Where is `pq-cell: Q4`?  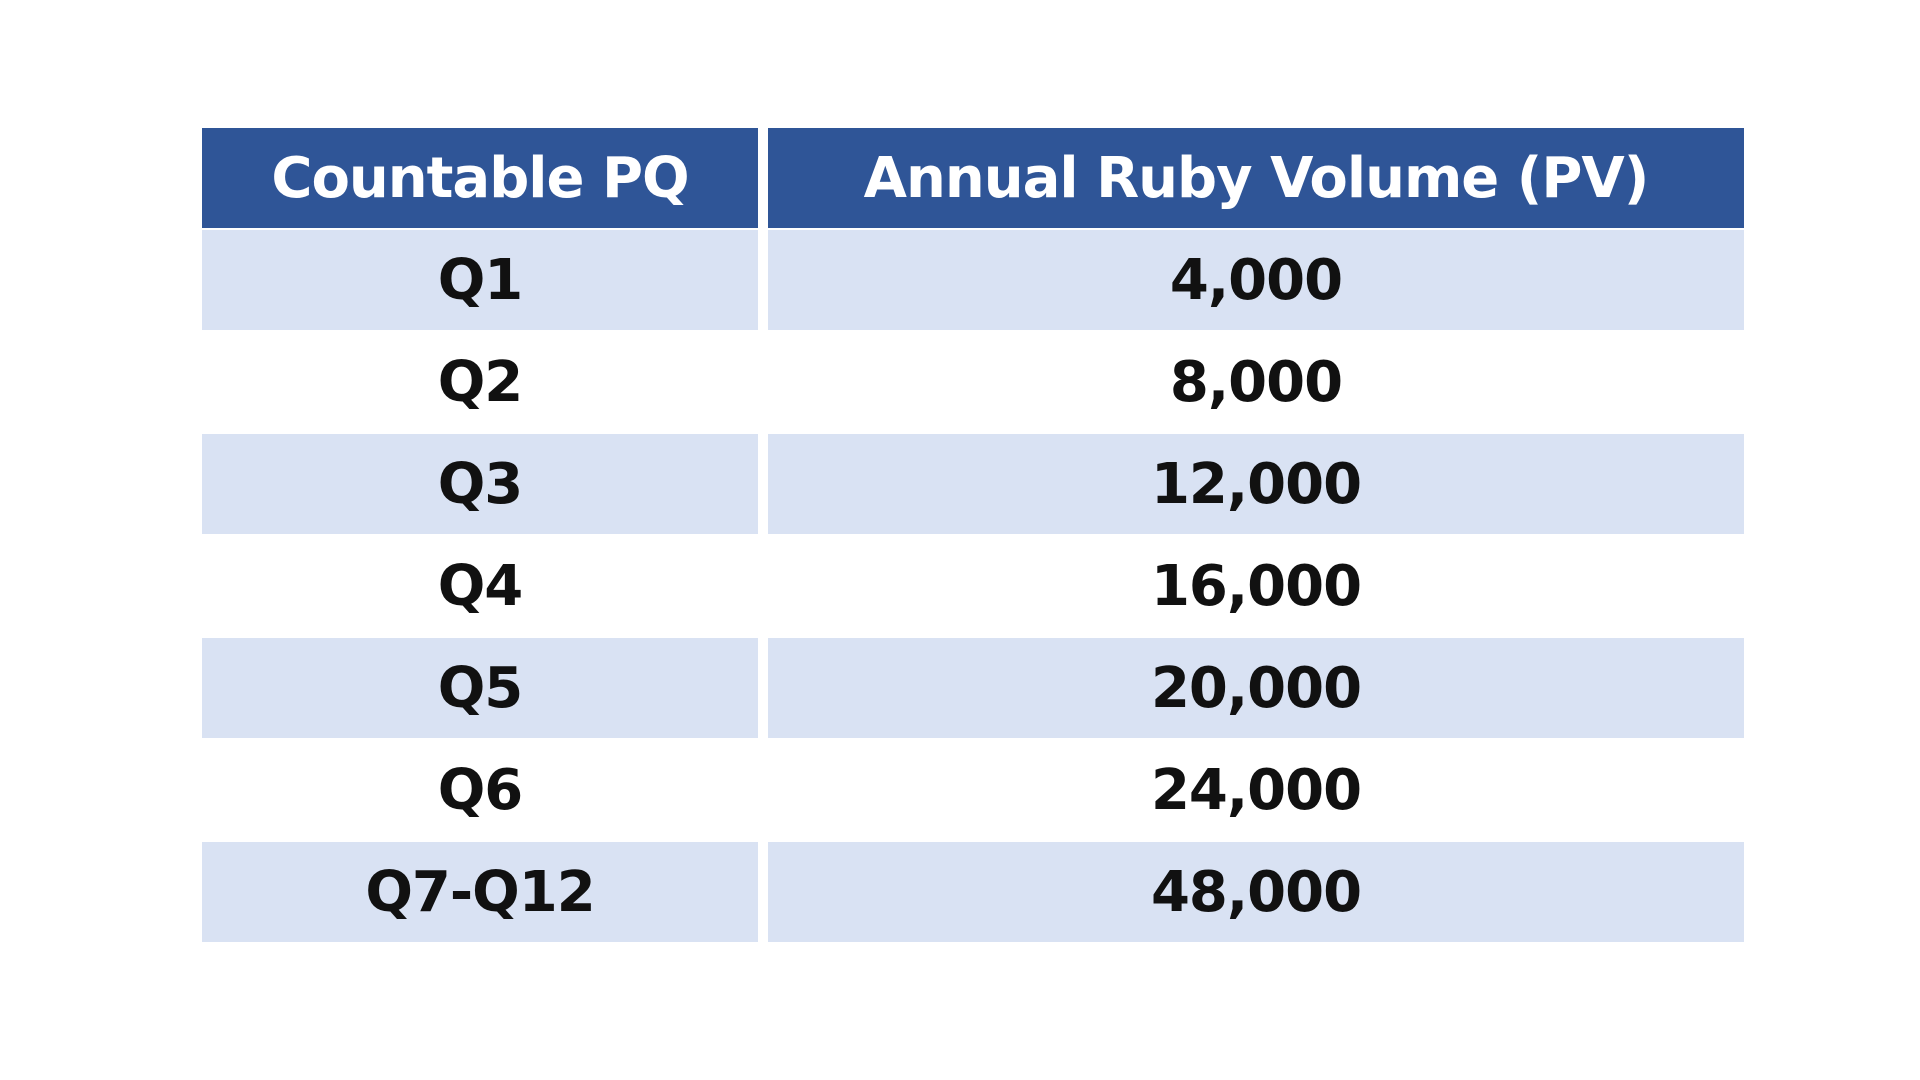
pq-cell: Q4 is located at coordinates (480, 586).